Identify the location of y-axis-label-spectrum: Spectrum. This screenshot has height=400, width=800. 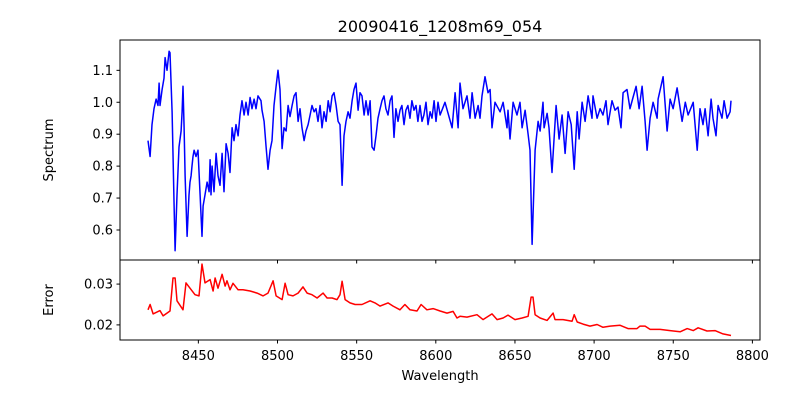
(49, 150).